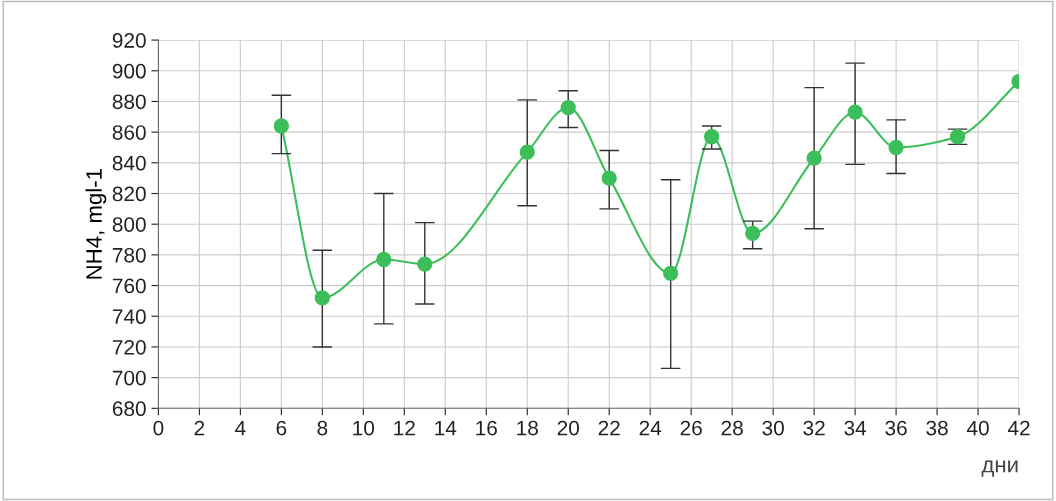 This screenshot has height=501, width=1056. What do you see at coordinates (855, 428) in the screenshot?
I see `x-tick-label: 34` at bounding box center [855, 428].